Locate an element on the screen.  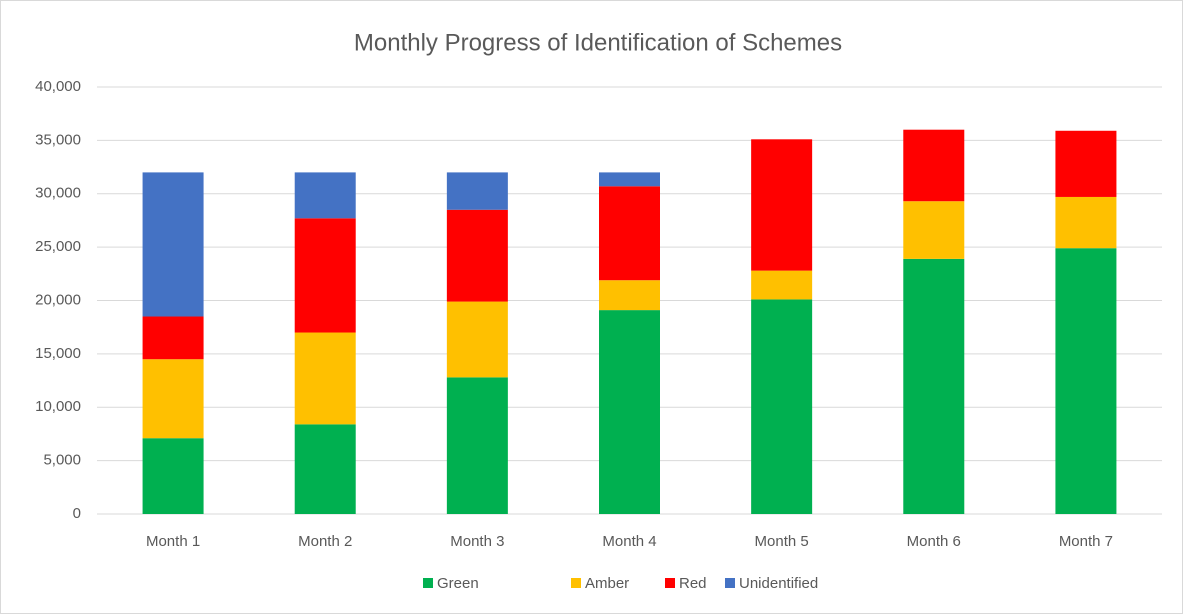
y-tick-label: 35,000 is located at coordinates (58, 139).